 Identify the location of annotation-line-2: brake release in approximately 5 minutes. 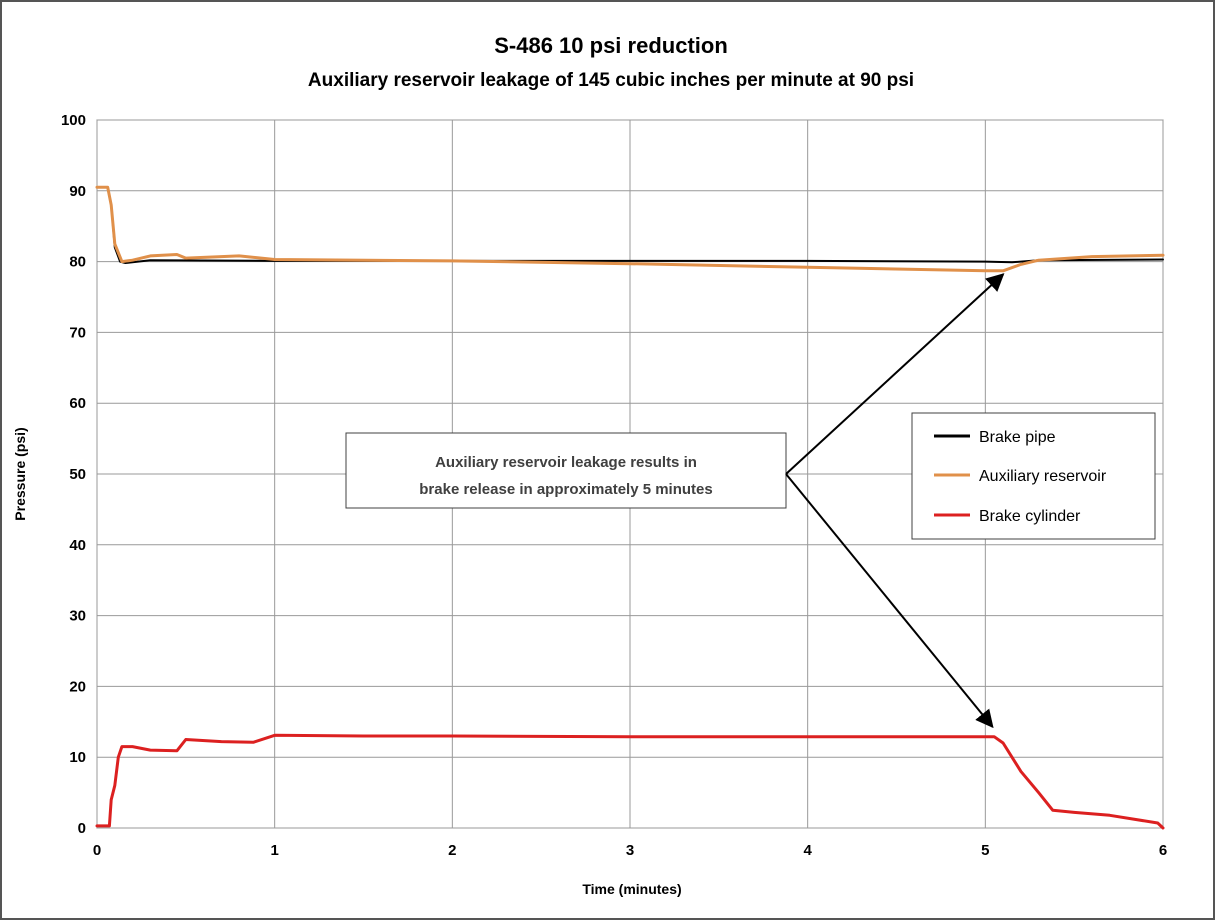
(565, 489).